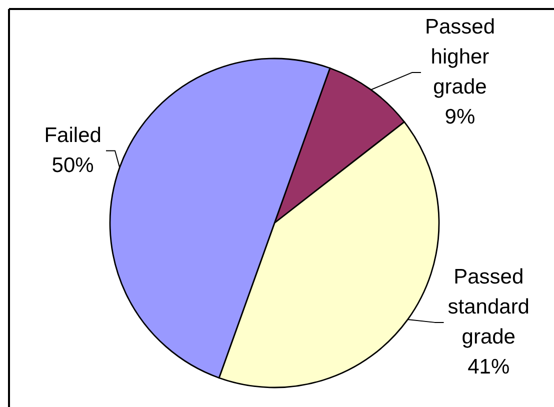  I want to click on slice-label: Passed standard grade, so click(489, 306).